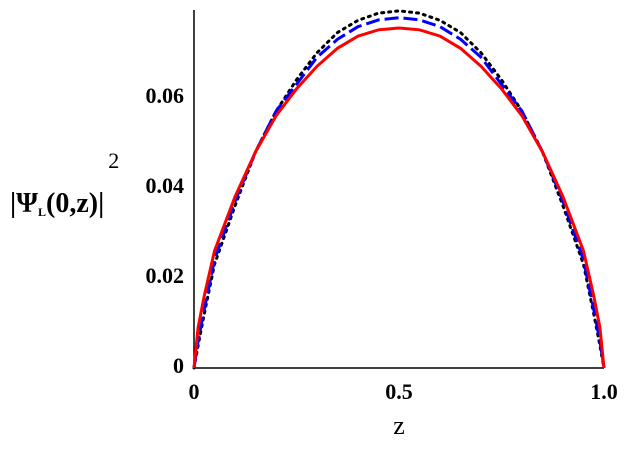 Image resolution: width=628 pixels, height=451 pixels. I want to click on x-axis-label: z, so click(399, 425).